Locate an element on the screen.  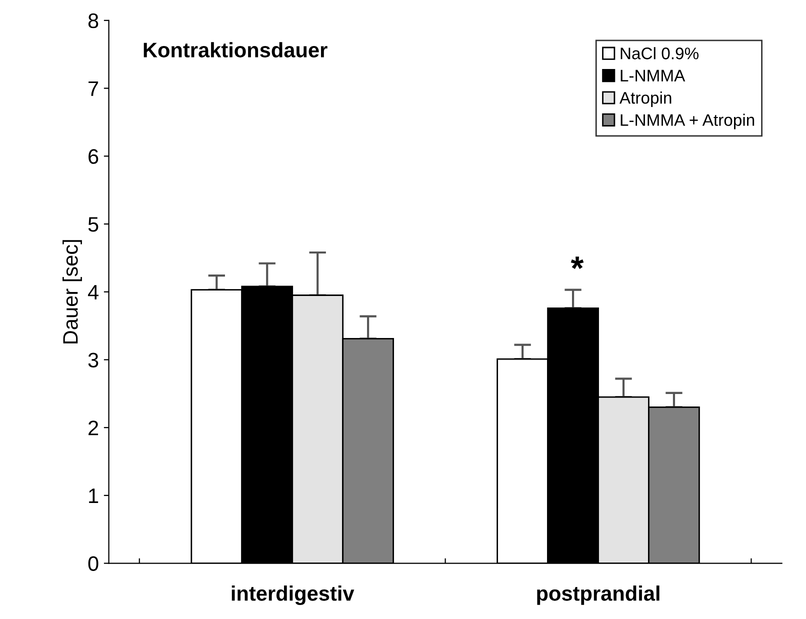
y-tick-label: 5 is located at coordinates (93, 224).